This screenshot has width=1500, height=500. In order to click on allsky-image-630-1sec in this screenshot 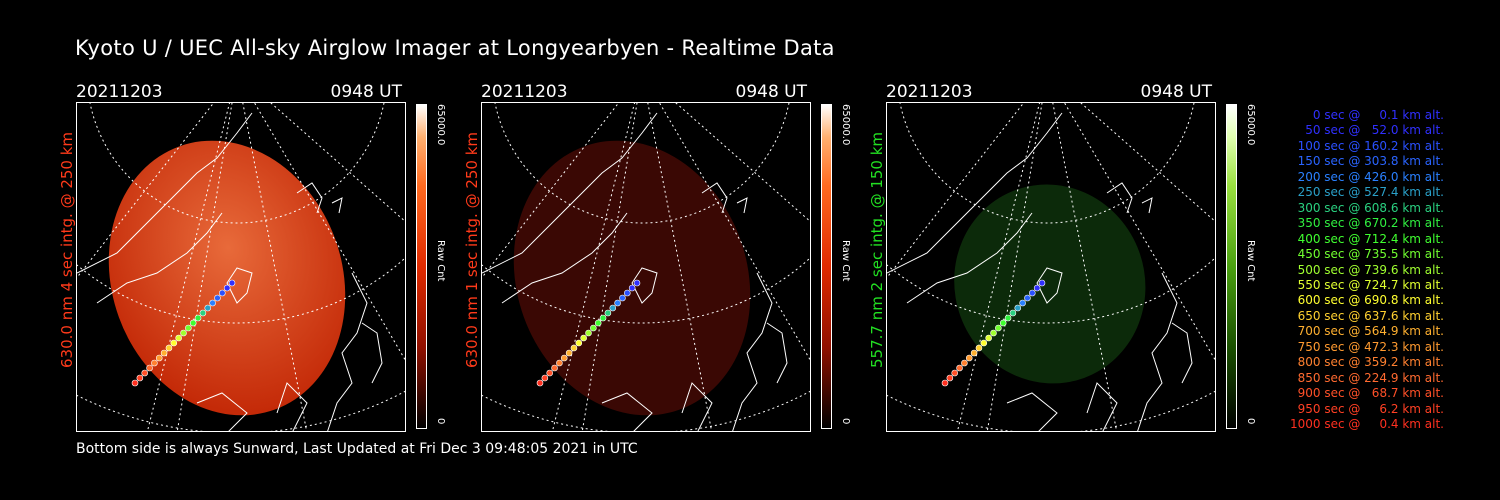, I will do `click(646, 267)`.